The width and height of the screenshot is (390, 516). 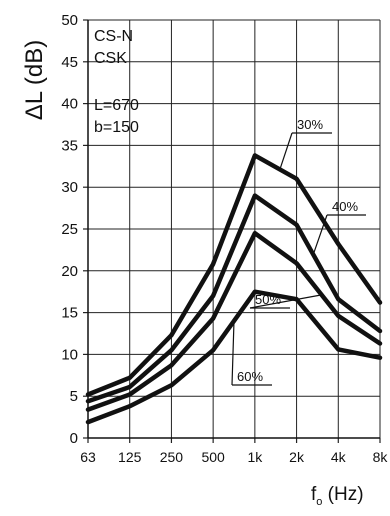 What do you see at coordinates (172, 457) in the screenshot?
I see `x-tick-label: 250` at bounding box center [172, 457].